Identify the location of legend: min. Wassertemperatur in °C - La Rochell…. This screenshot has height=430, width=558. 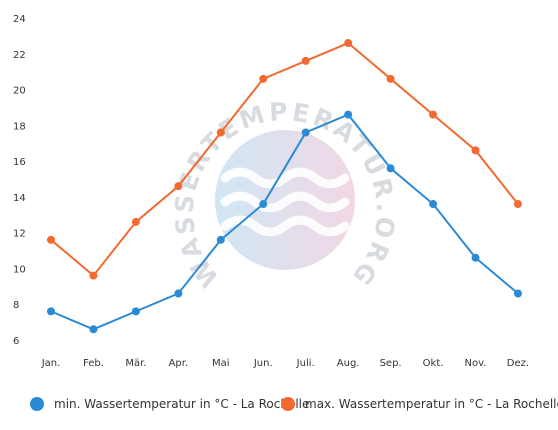
(294, 404).